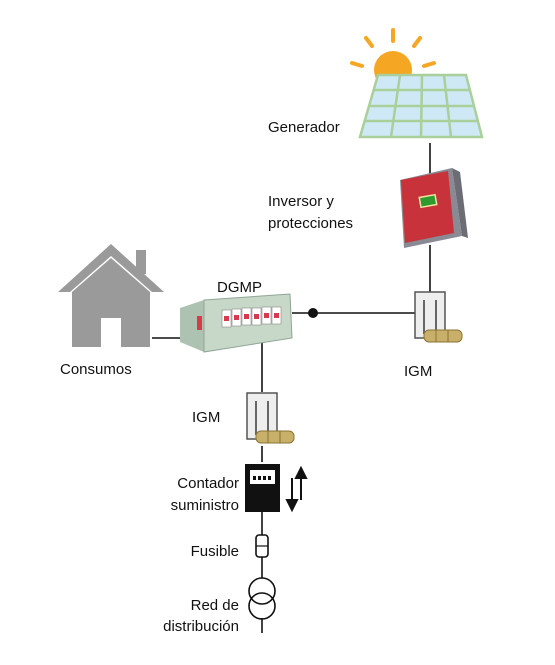  I want to click on consumption-label: Consumos, so click(96, 369).